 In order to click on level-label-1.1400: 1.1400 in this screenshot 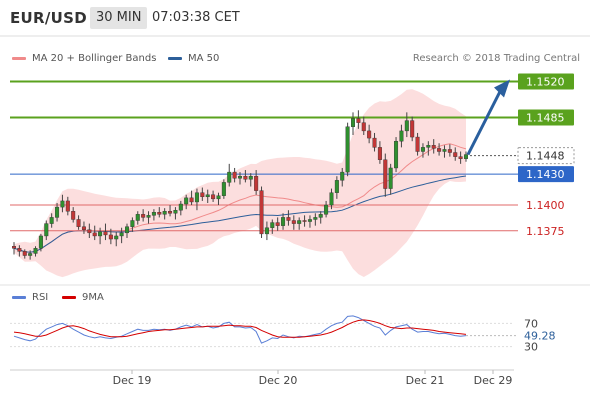, I will do `click(545, 205)`.